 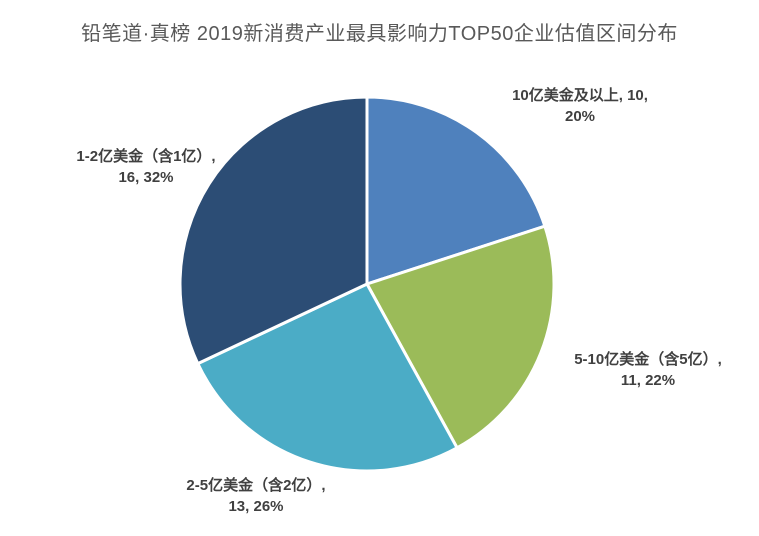 What do you see at coordinates (146, 156) in the screenshot?
I see `pie-label-line-1: 1-2亿美金（含1亿）,` at bounding box center [146, 156].